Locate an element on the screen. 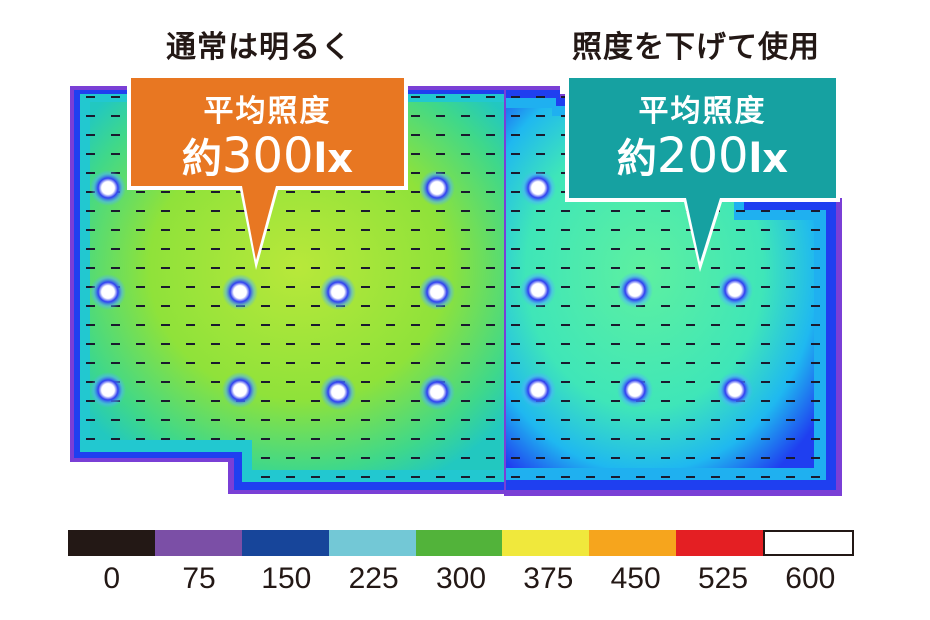 The width and height of the screenshot is (930, 620). color-scale-legend is located at coordinates (461, 543).